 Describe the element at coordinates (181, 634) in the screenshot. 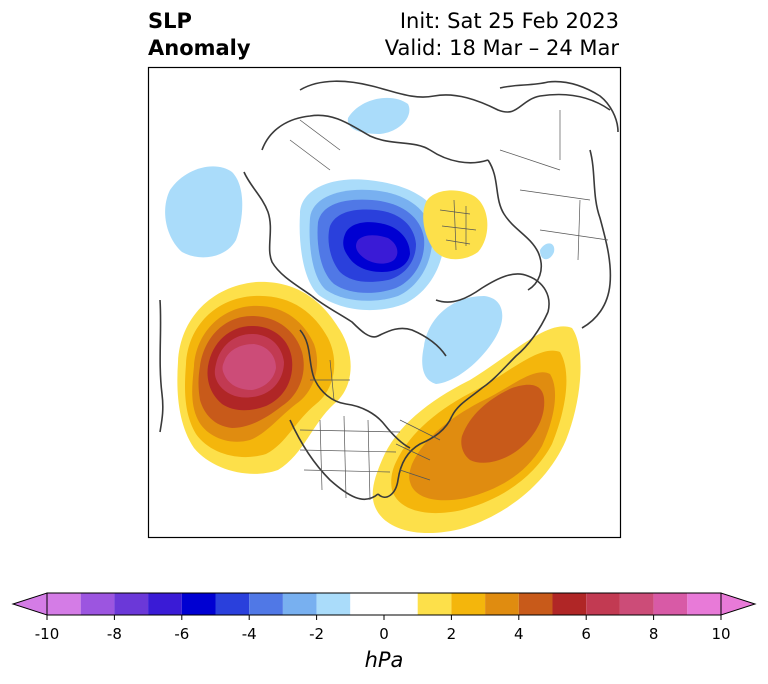

I see `colorbar-tick-label: -6` at that location.